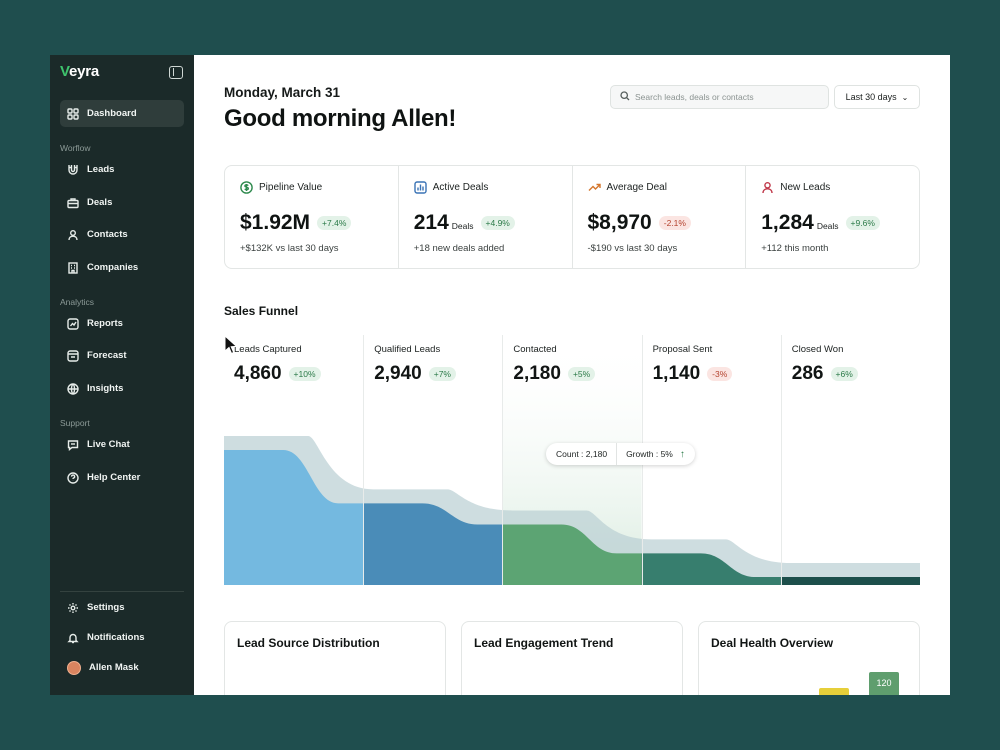 The image size is (1000, 750). I want to click on sidebar-collapse-icon, so click(176, 72).